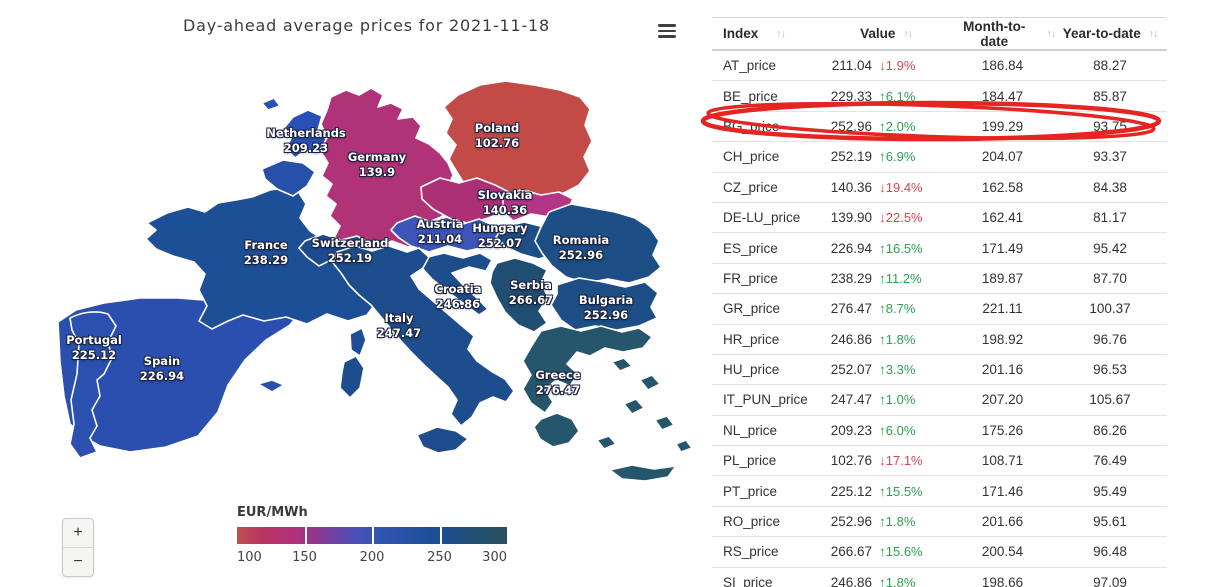 This screenshot has height=587, width=1217. I want to click on table-row: RS_price 266.67 ↑15.6% 200.54 96.48, so click(939, 552).